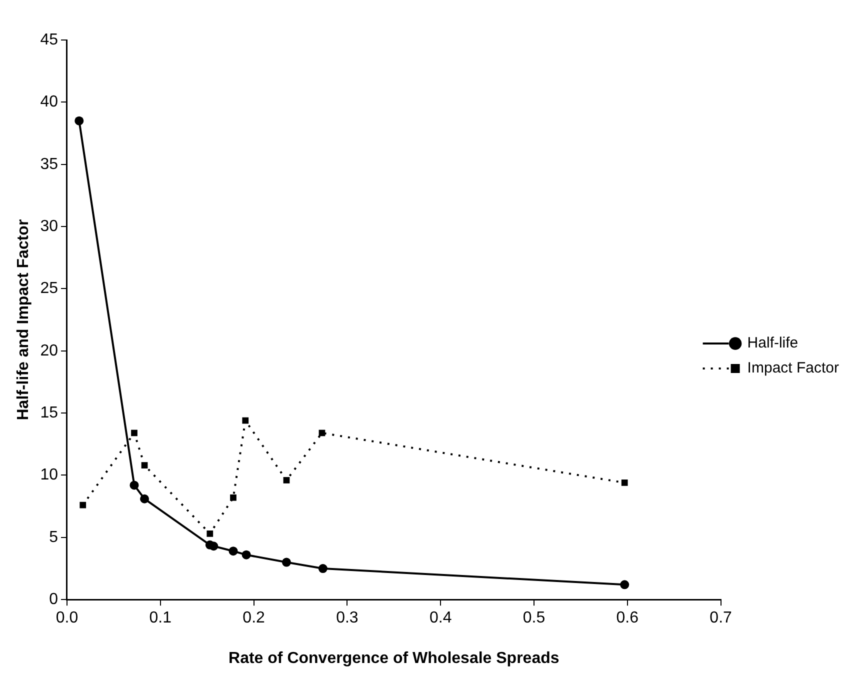  Describe the element at coordinates (49, 413) in the screenshot. I see `y-tick-label: 15` at that location.